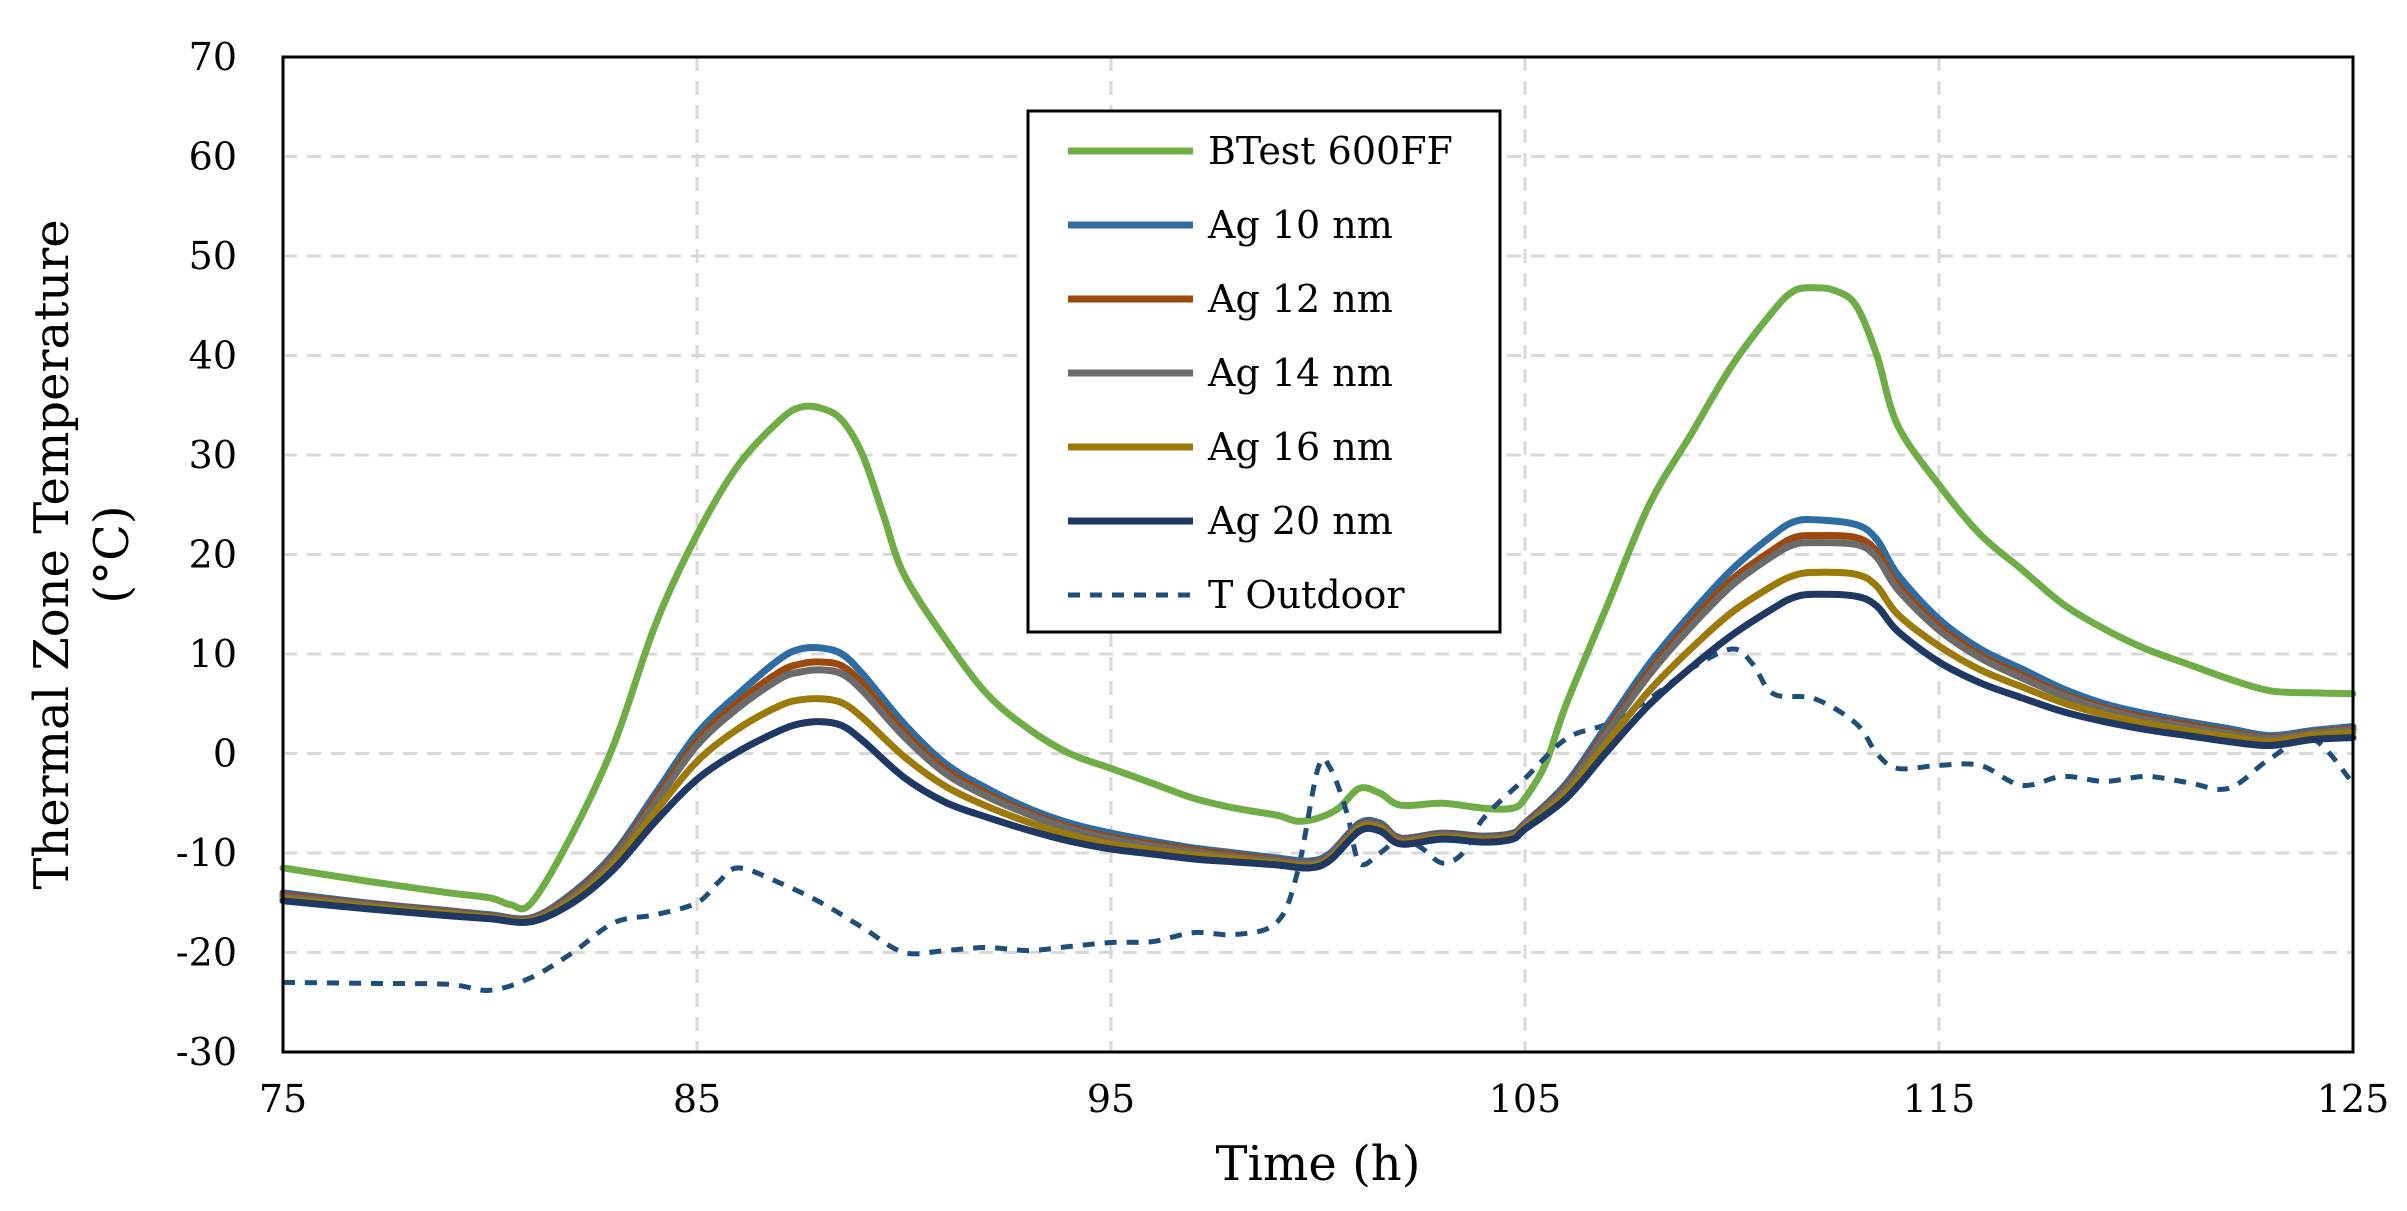 This screenshot has width=2407, height=1211. I want to click on y-axis-title-line1: Thermal Zone Temperature, so click(52, 554).